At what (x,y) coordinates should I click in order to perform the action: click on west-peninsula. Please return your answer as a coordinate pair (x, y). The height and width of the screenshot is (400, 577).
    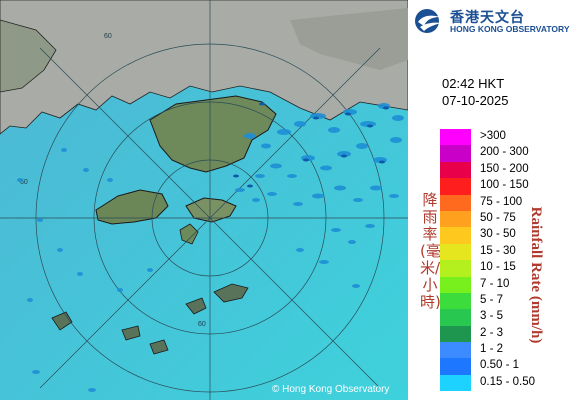
    Looking at the image, I should click on (28, 56).